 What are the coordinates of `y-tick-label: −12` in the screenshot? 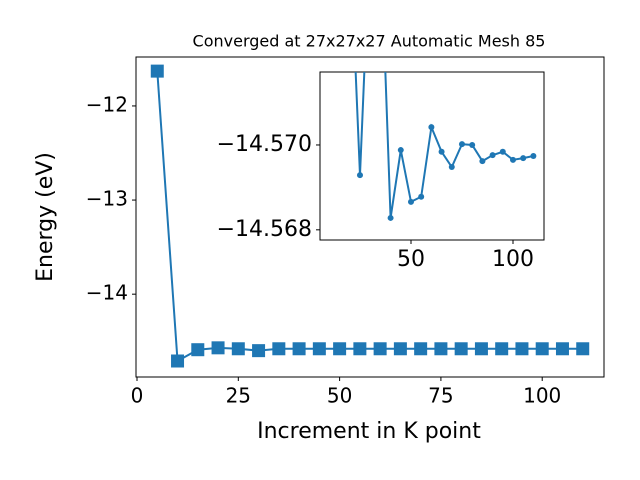 It's located at (107, 104).